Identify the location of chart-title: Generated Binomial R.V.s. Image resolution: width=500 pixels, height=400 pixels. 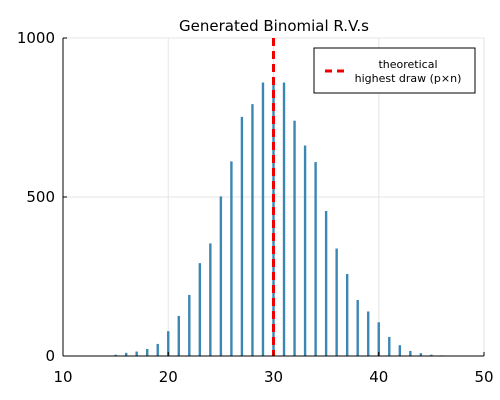
(274, 26).